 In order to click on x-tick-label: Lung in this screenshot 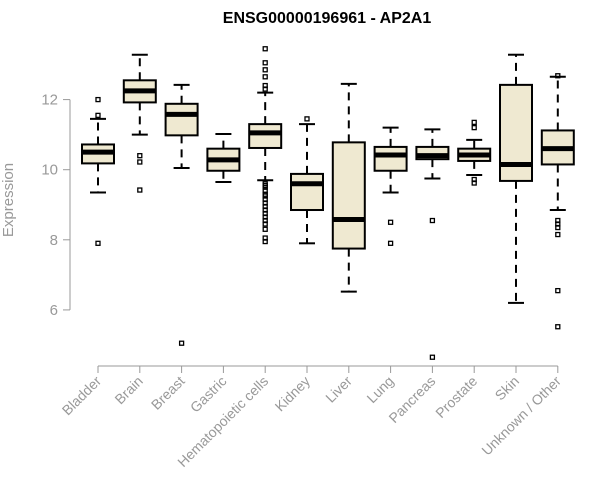, I will do `click(379, 389)`.